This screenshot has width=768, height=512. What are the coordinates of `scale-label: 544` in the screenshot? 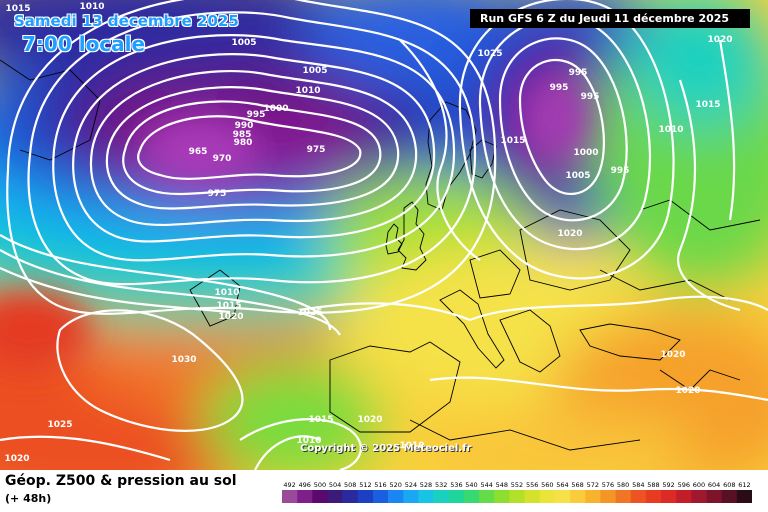 It's located at (486, 485).